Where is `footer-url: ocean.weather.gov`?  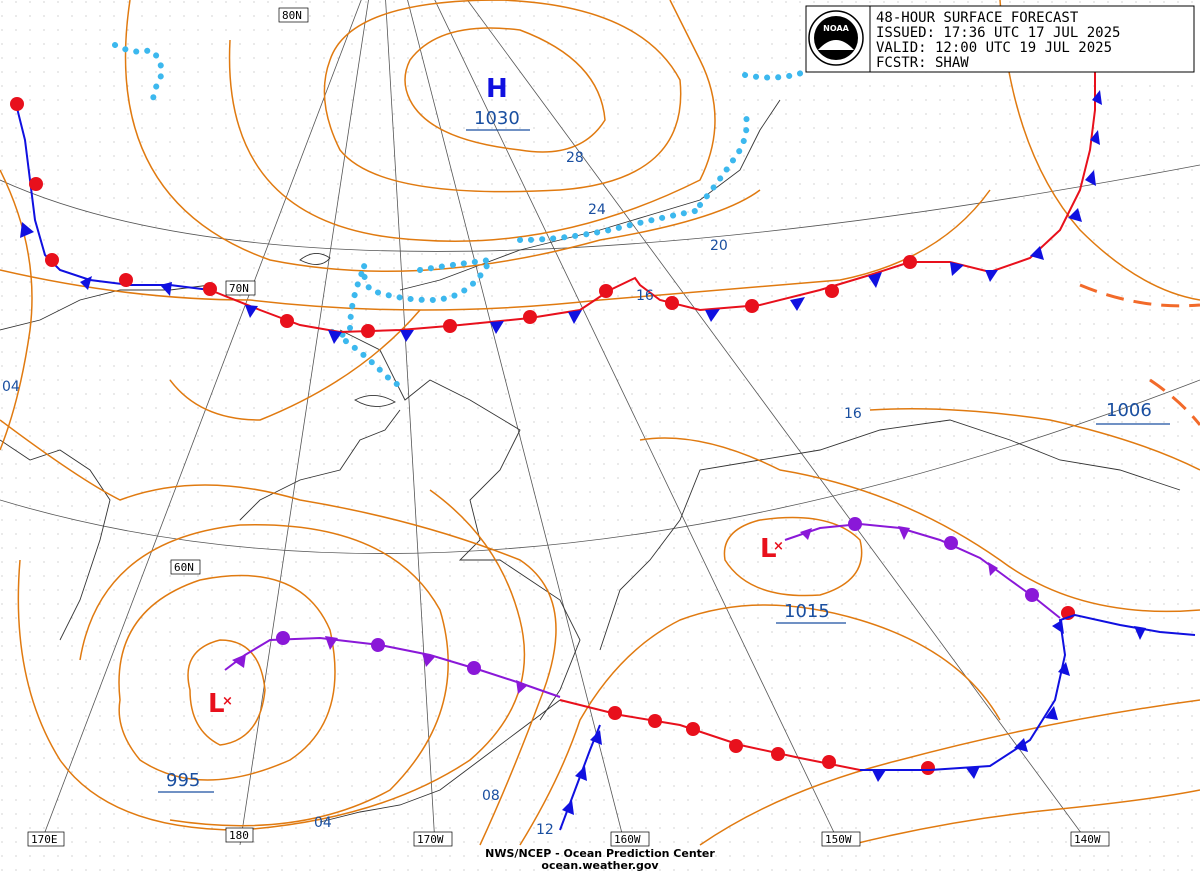 footer-url: ocean.weather.gov is located at coordinates (600, 865).